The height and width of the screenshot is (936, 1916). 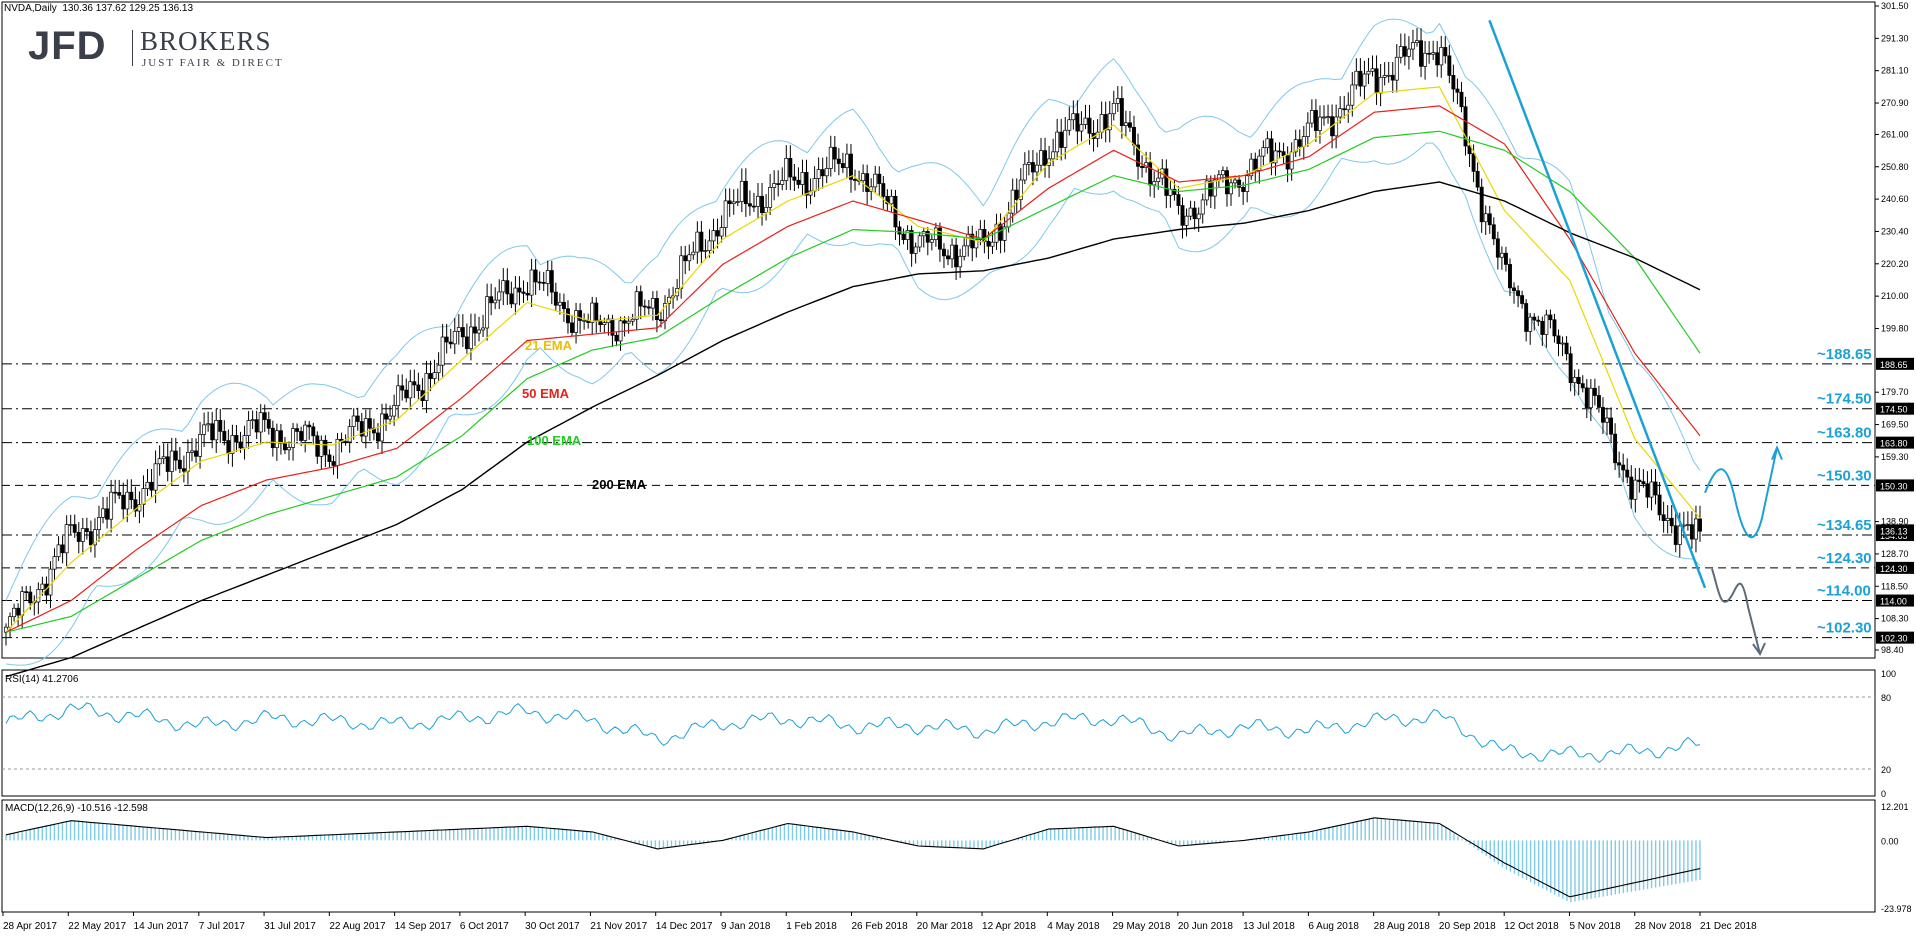 I want to click on y-tick-label-6: 240.60, so click(x=1895, y=199).